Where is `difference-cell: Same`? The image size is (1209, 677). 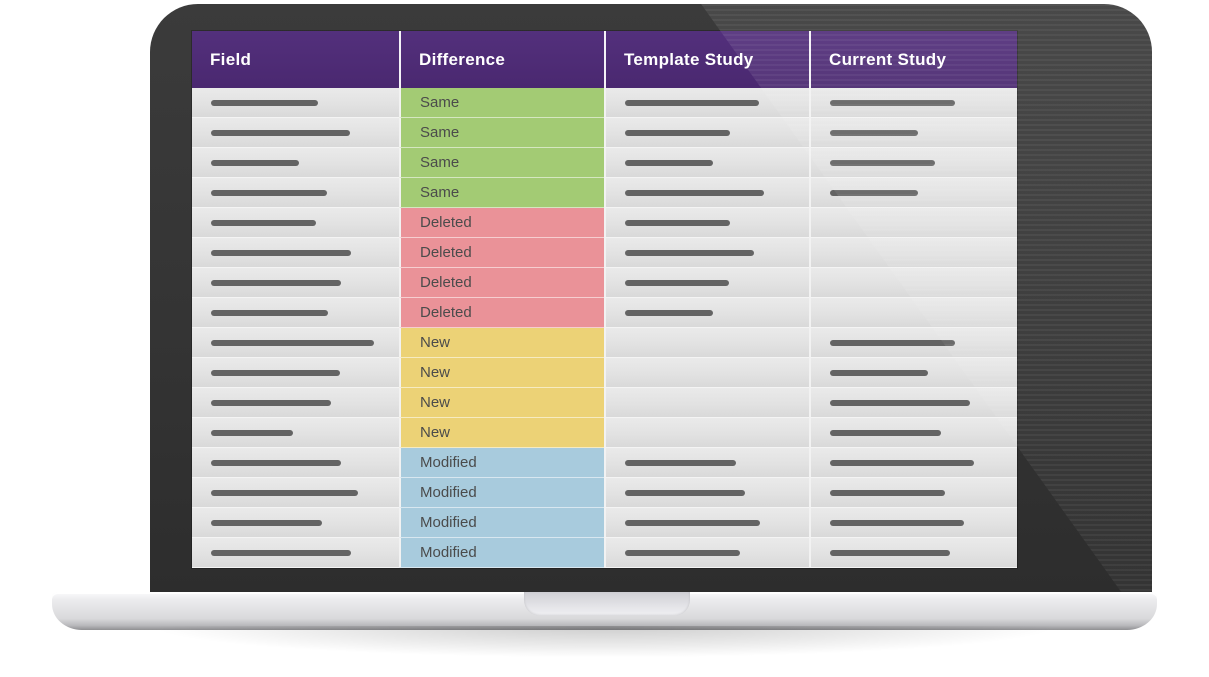
difference-cell: Same is located at coordinates (501, 193).